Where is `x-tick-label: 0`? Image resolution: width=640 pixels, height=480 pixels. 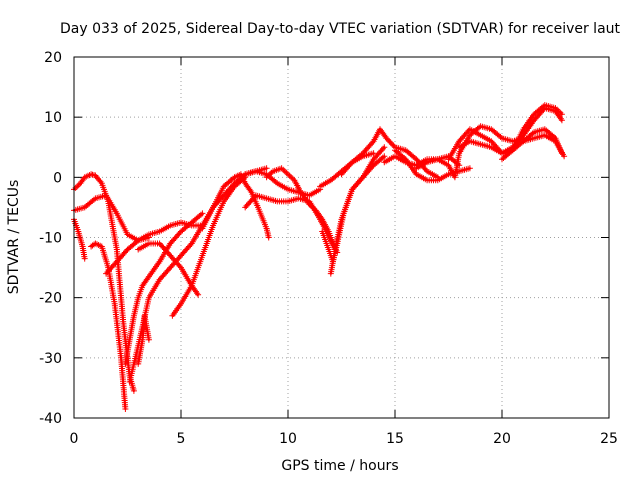 x-tick-label: 0 is located at coordinates (74, 439).